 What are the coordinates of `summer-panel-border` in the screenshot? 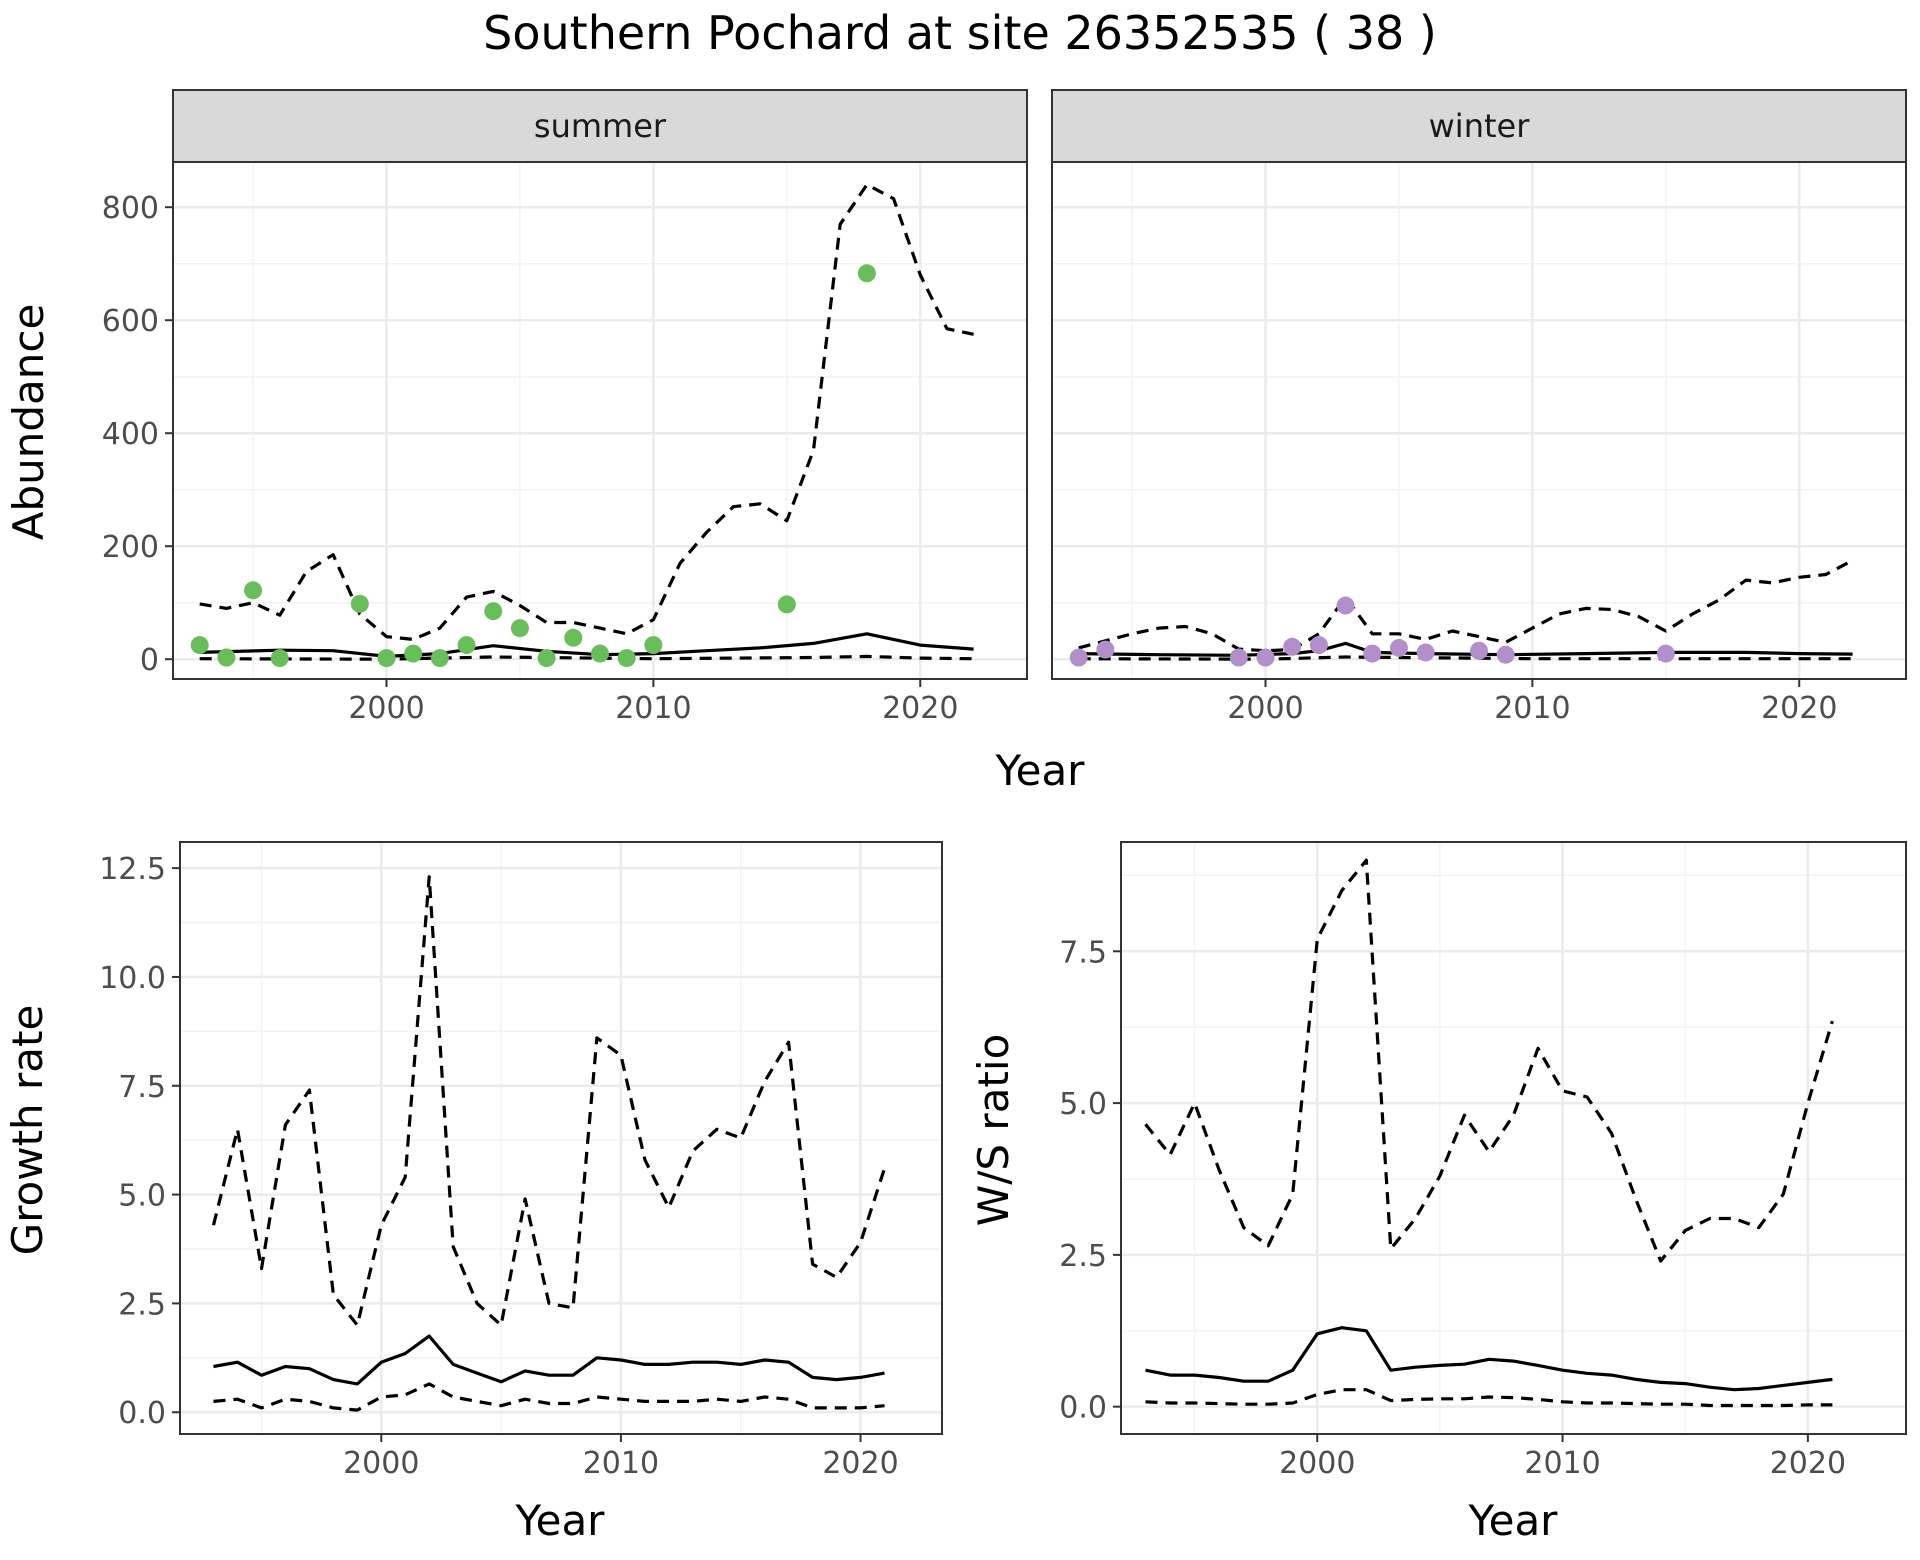 It's located at (600, 420).